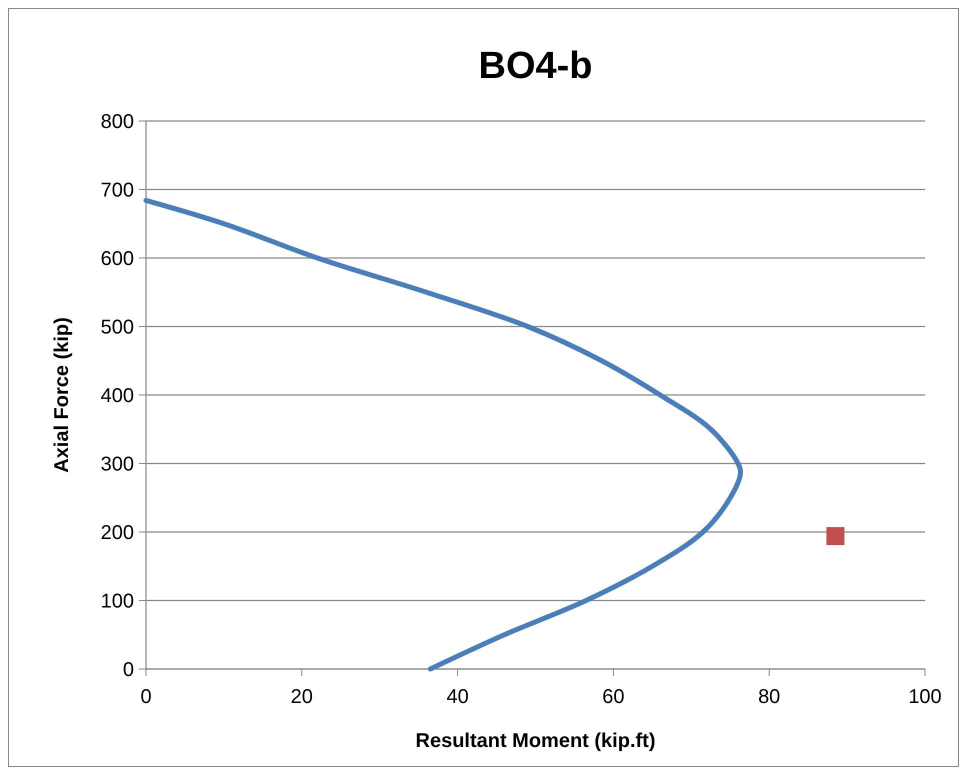 Image resolution: width=967 pixels, height=775 pixels. I want to click on y-tick-label: 500, so click(117, 327).